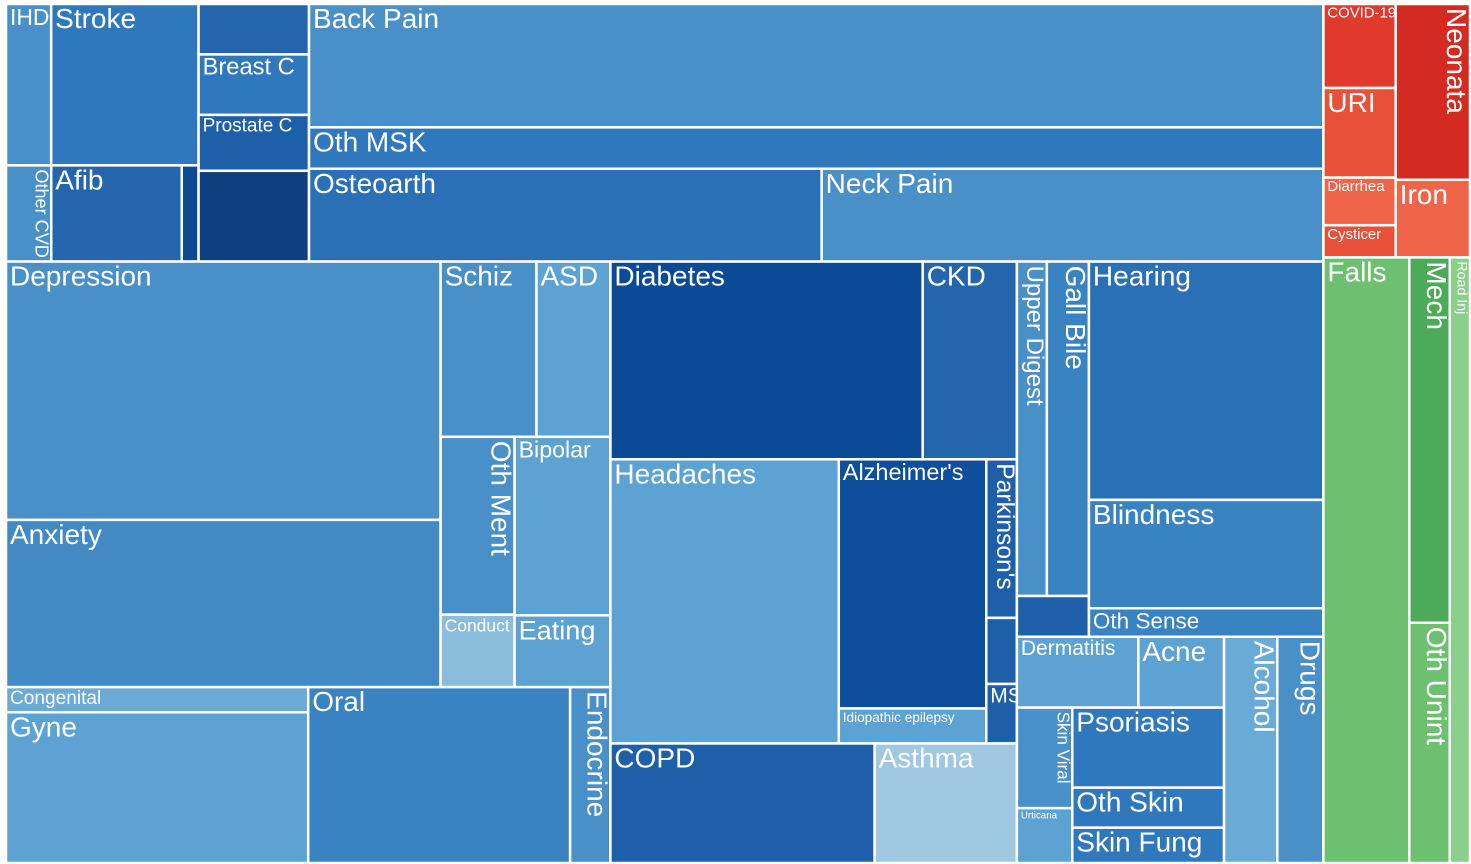 The image size is (1471, 864). I want to click on tile-label: CKD, so click(956, 276).